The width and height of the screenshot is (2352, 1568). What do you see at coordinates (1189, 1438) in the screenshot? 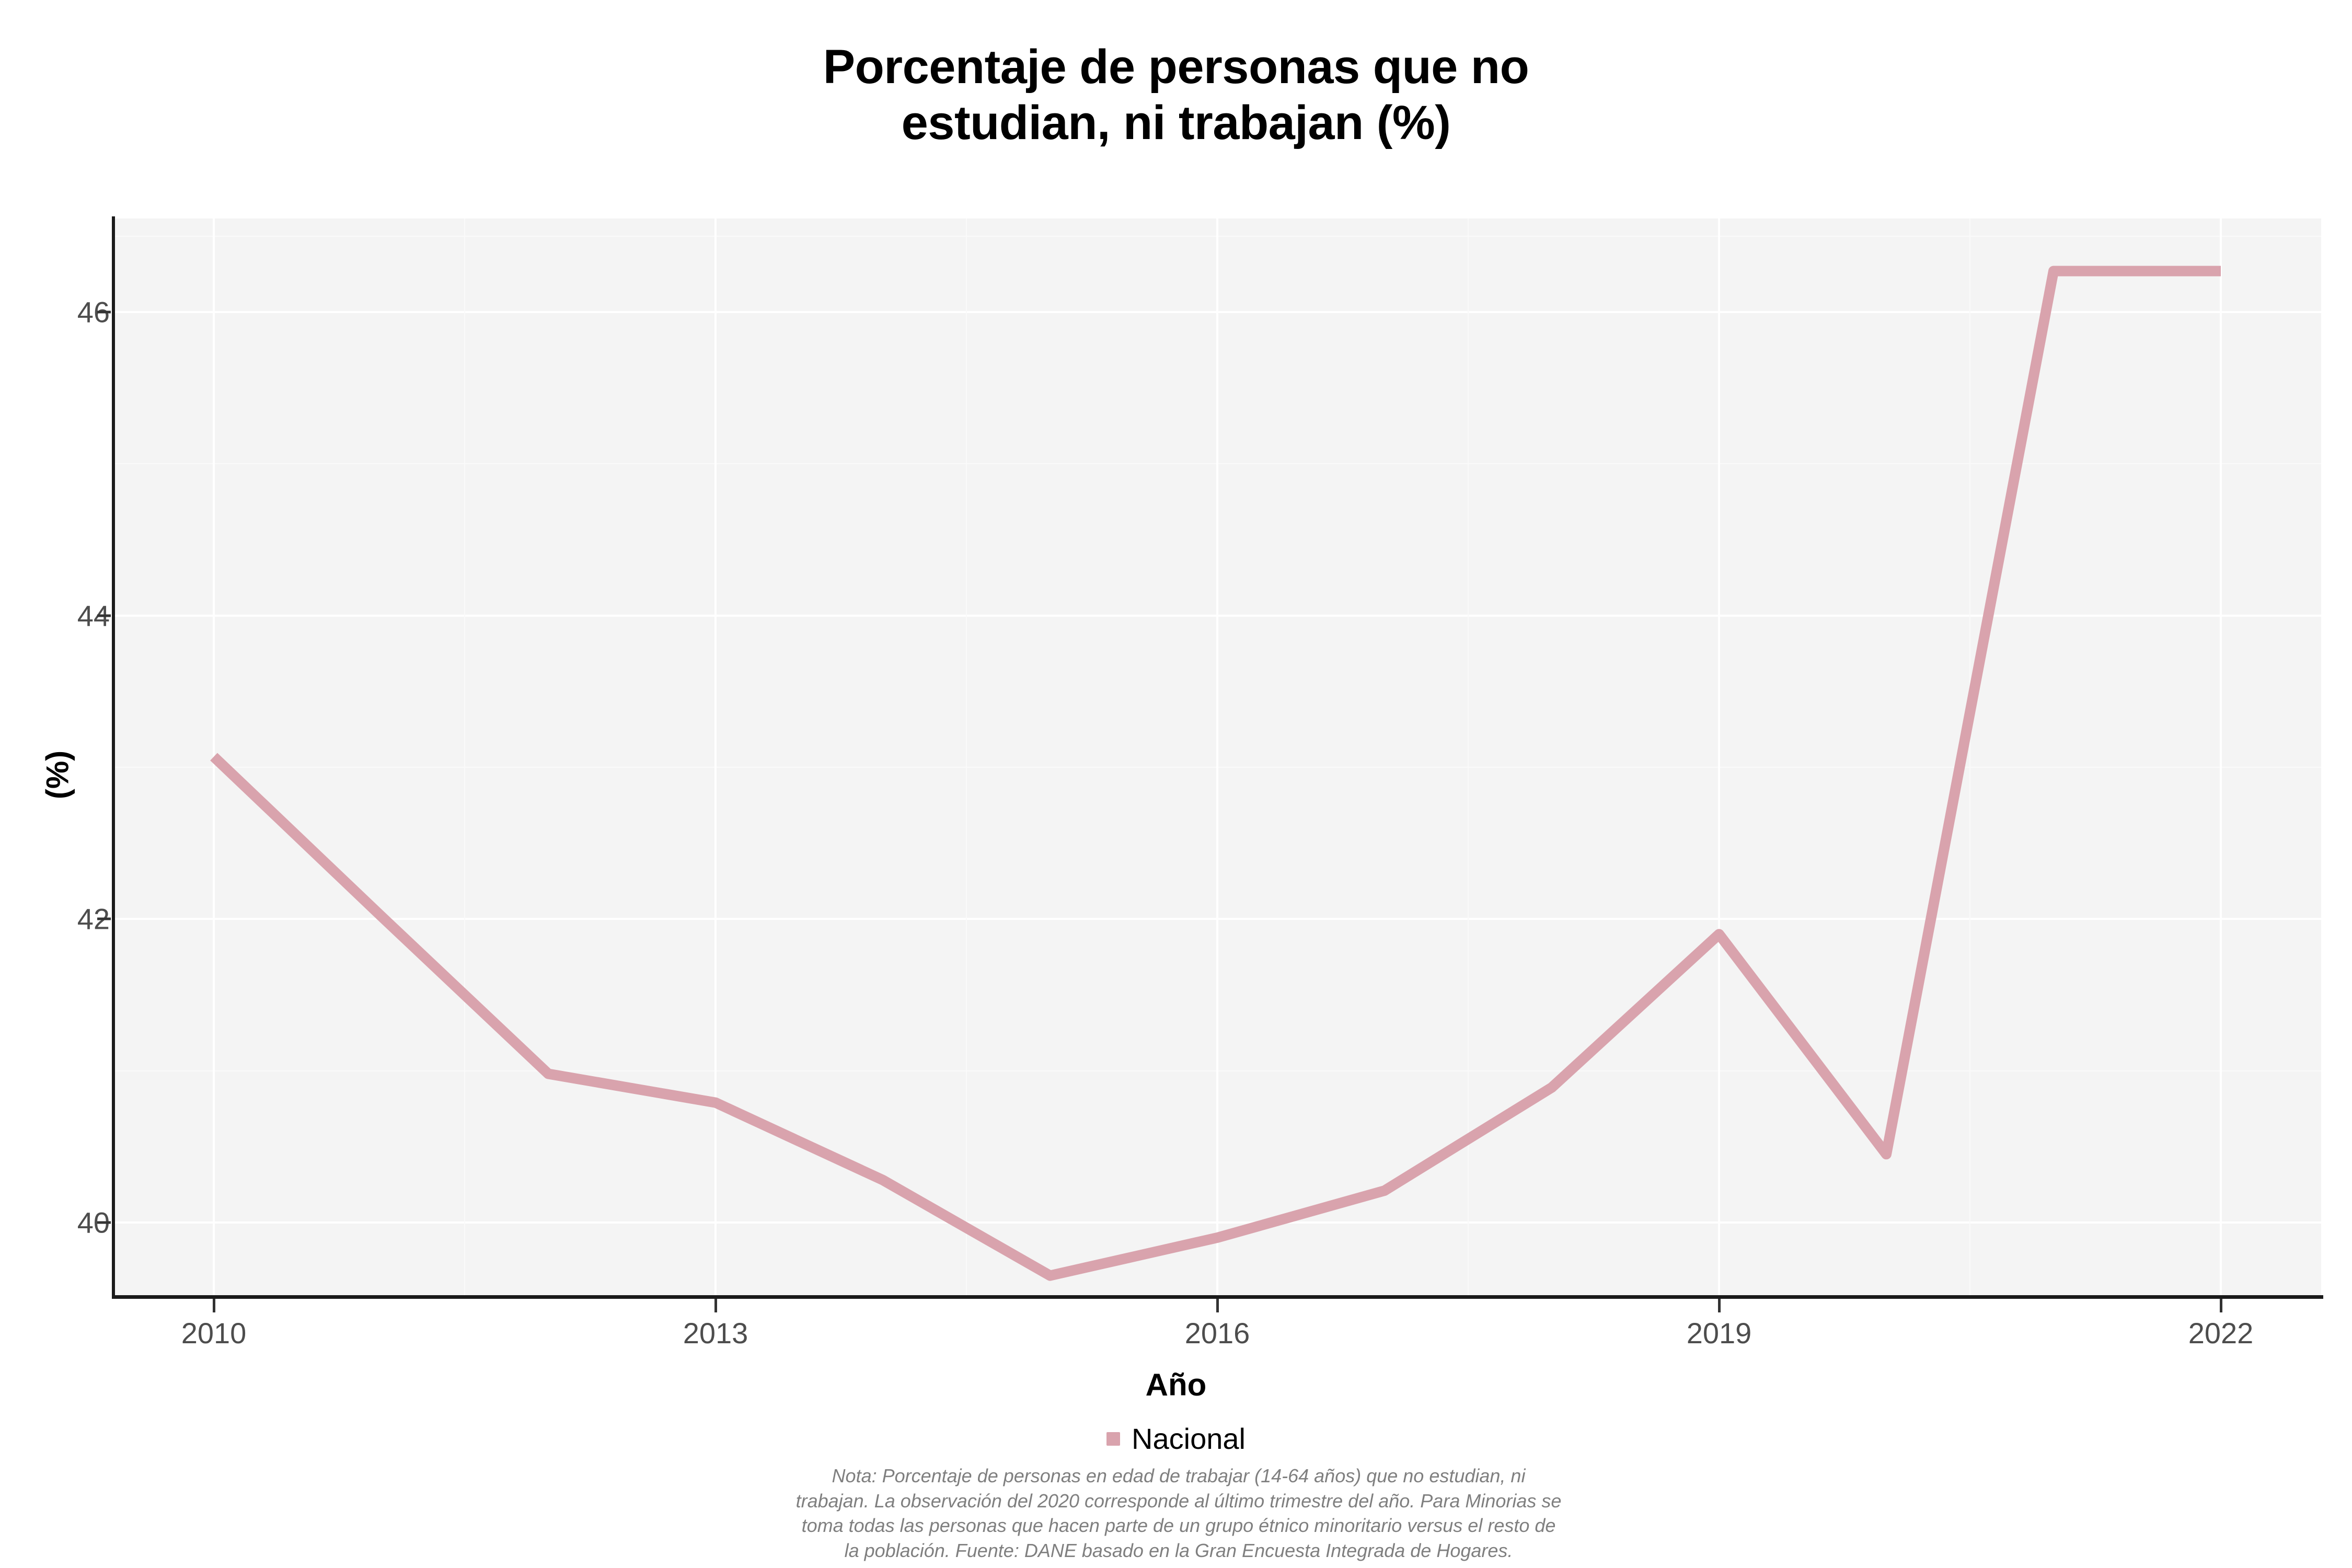
I see `legend-item-label: Nacional` at bounding box center [1189, 1438].